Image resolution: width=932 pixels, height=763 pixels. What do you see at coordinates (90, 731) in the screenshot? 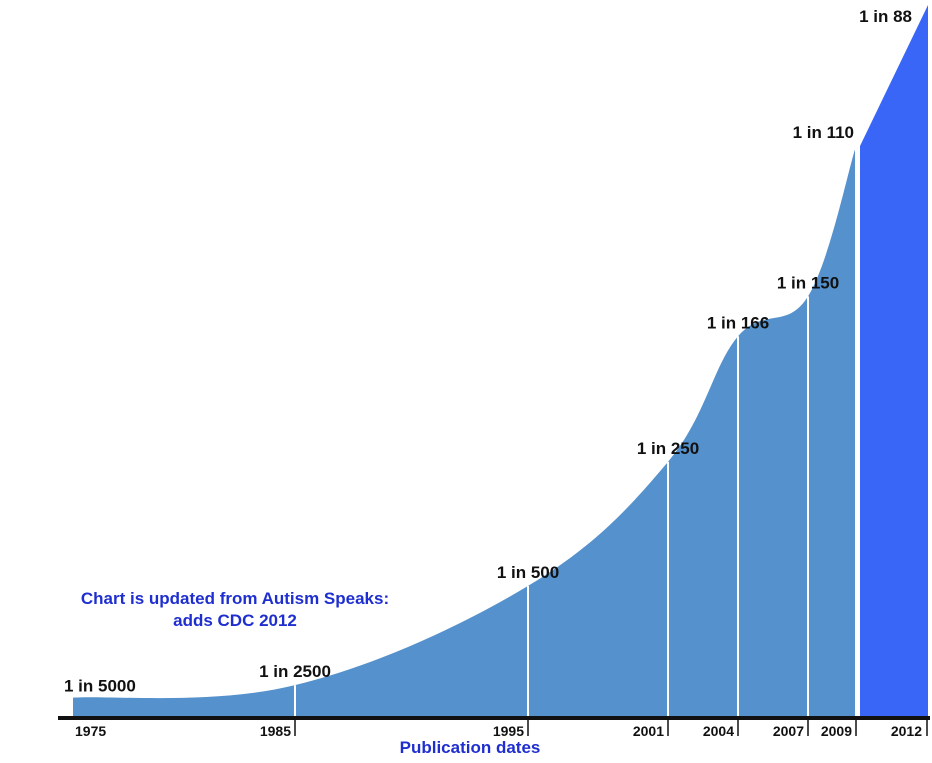
I see `tick-label-1975: 1975` at bounding box center [90, 731].